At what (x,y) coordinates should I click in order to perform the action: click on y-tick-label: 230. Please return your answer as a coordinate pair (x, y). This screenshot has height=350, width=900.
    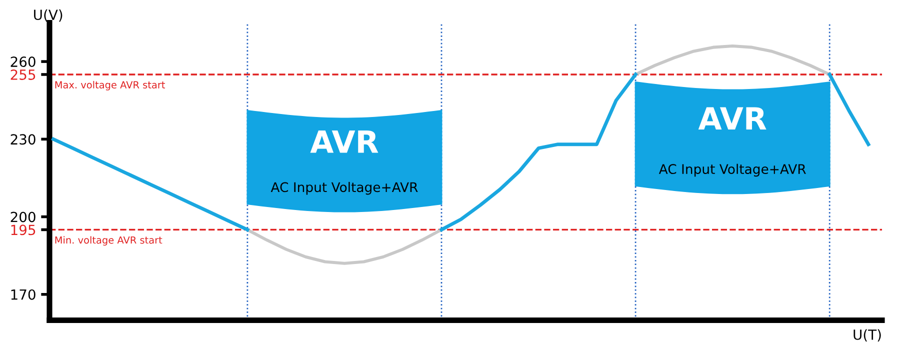
    Looking at the image, I should click on (23, 139).